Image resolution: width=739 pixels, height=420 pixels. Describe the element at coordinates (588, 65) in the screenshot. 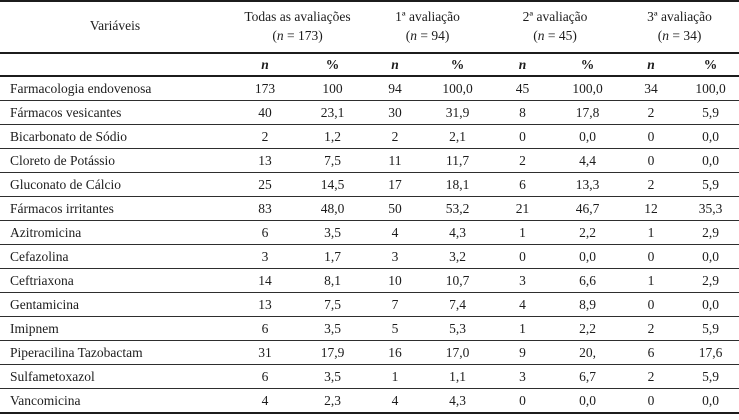

I see `subheader-pct-3: %` at that location.